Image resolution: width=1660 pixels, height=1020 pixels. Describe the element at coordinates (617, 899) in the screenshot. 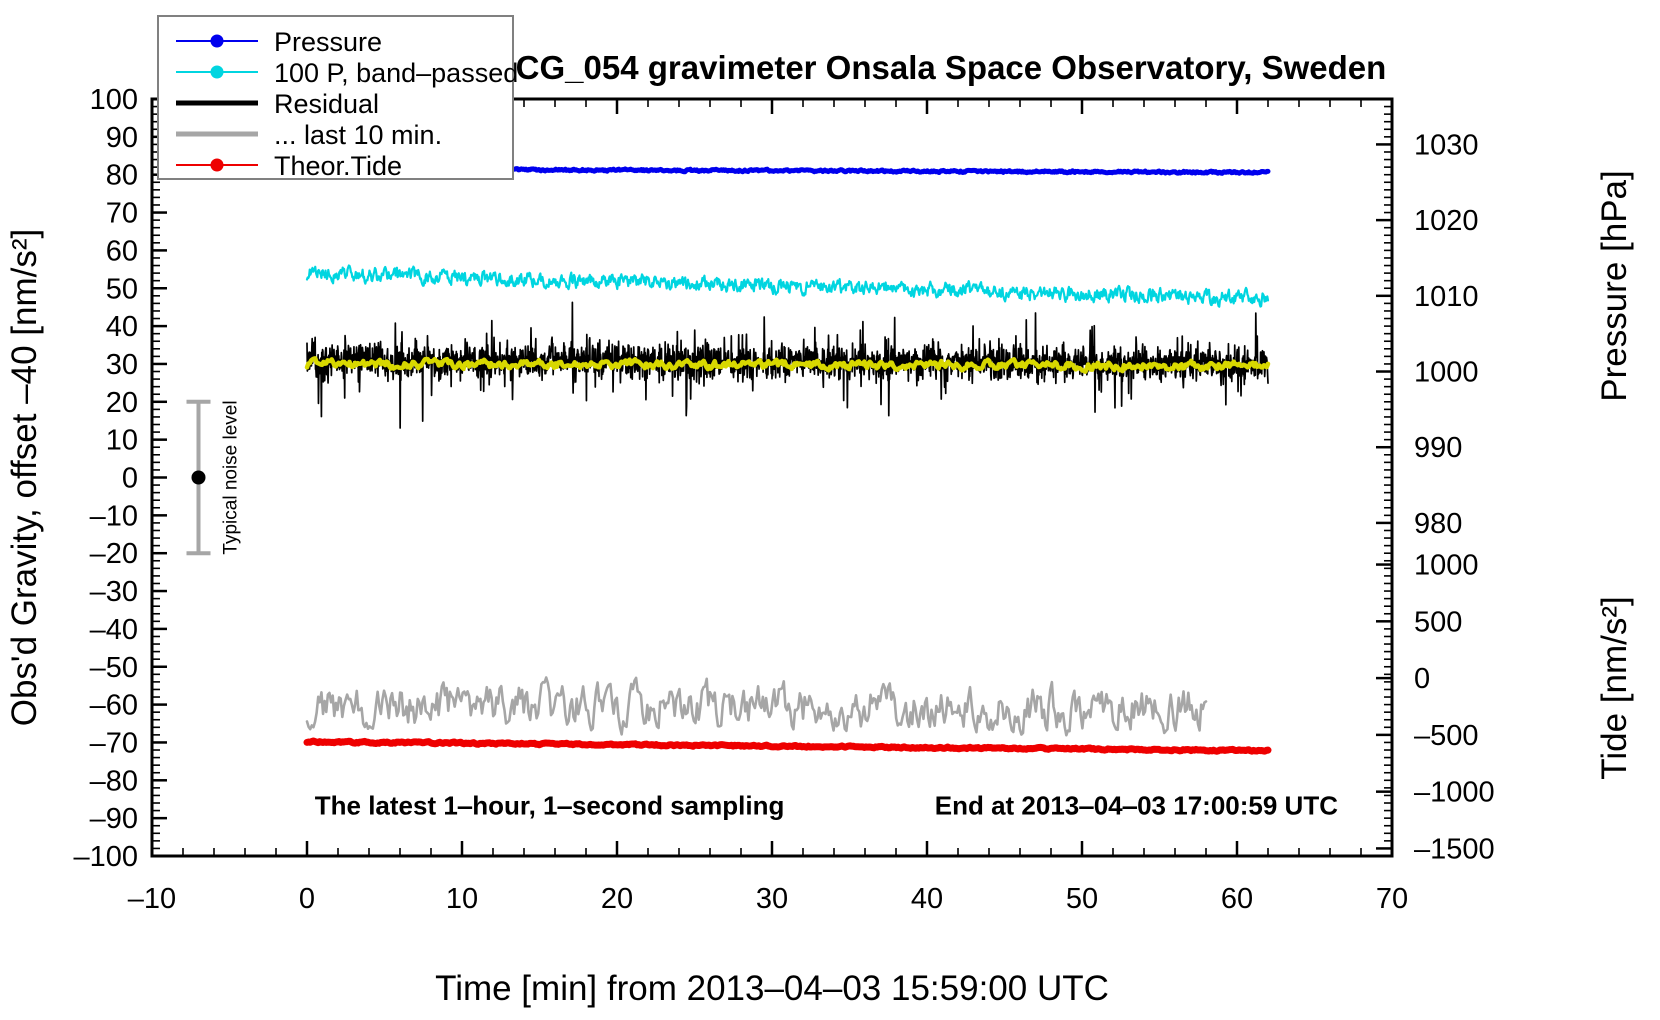

I see `x-tick-label: 20` at that location.